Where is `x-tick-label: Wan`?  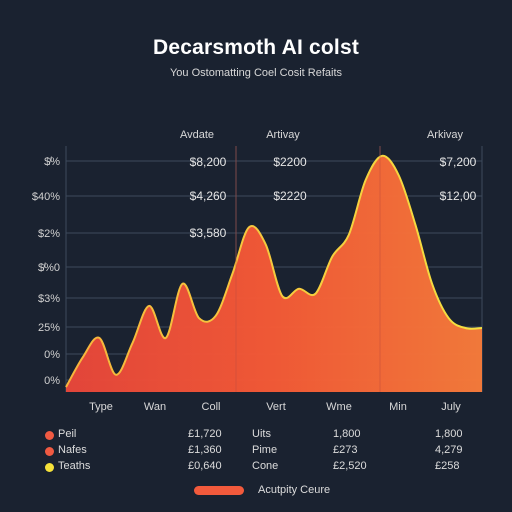 x-tick-label: Wan is located at coordinates (155, 407).